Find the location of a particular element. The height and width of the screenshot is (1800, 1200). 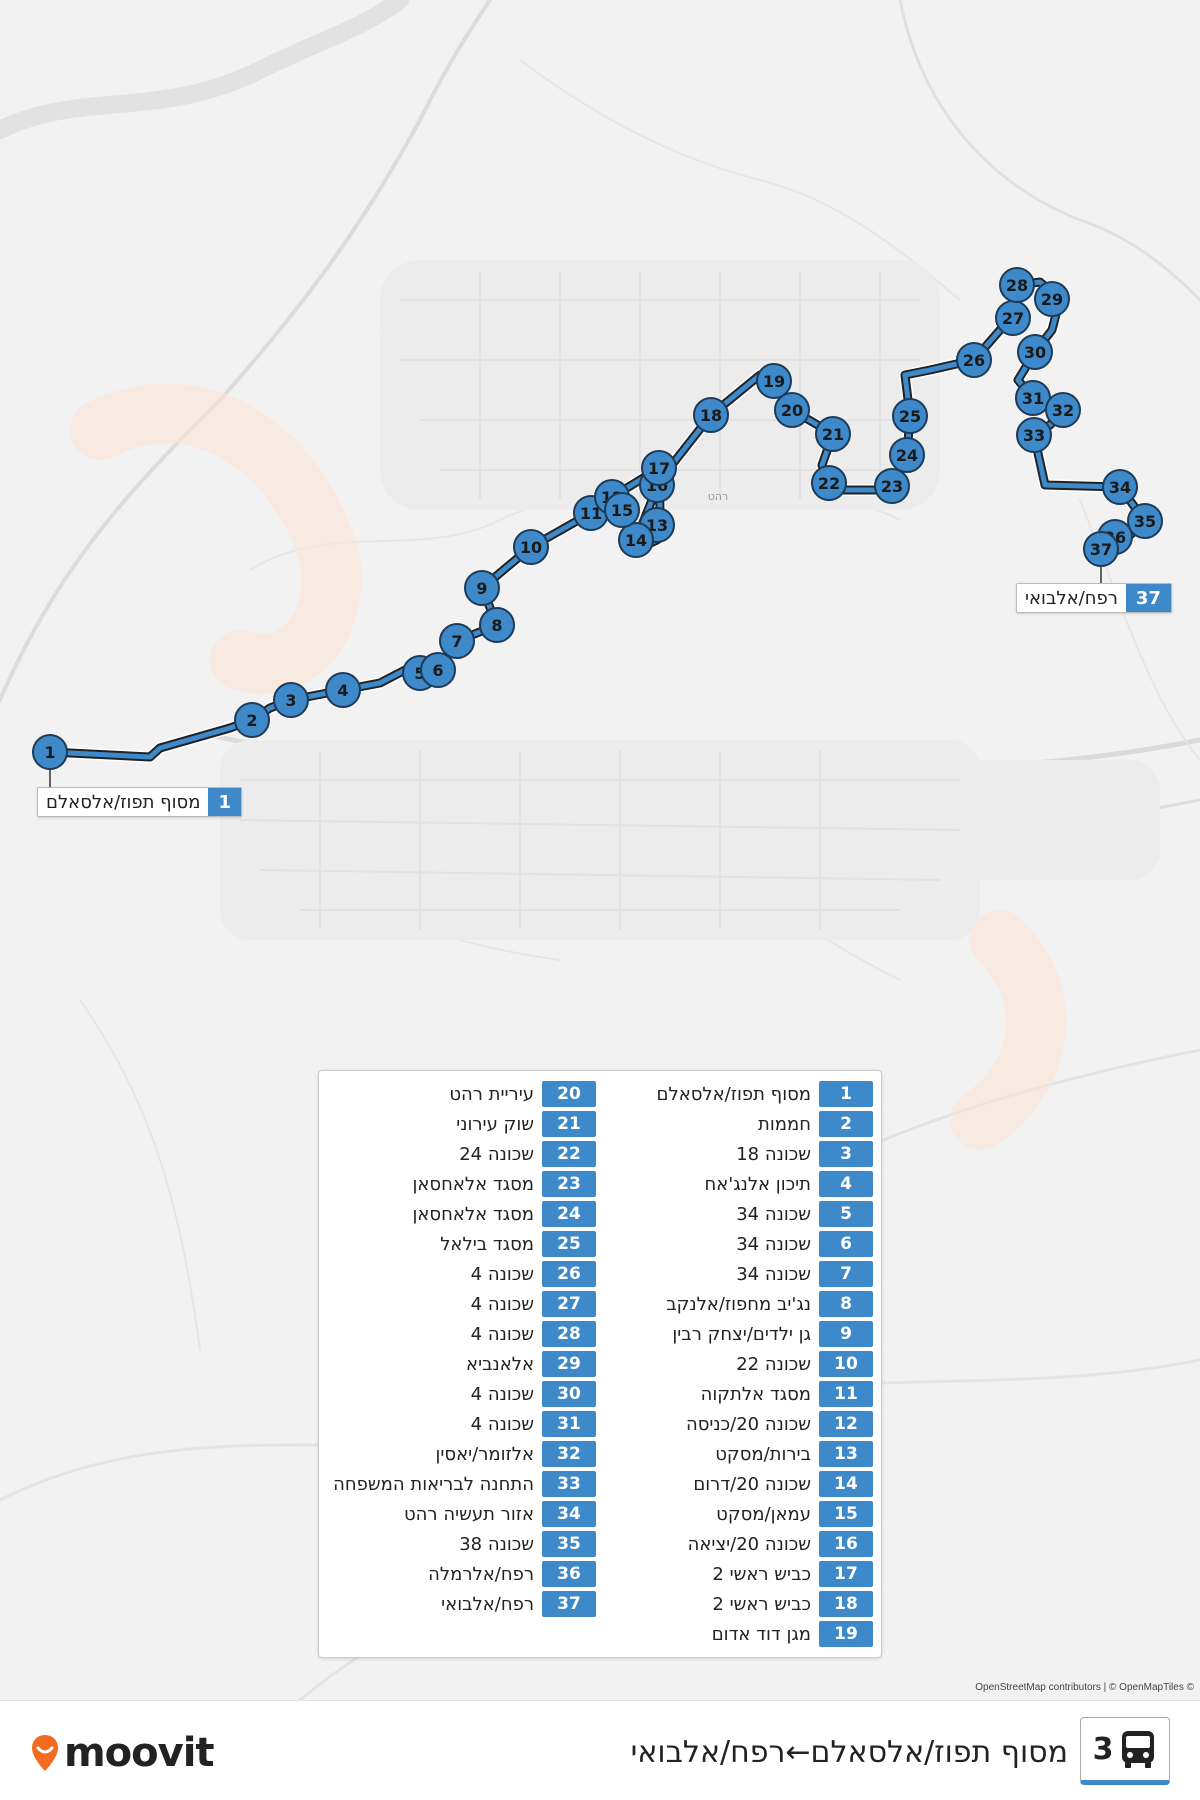

legend-row: 7 שכונה 34 is located at coordinates (804, 1274).